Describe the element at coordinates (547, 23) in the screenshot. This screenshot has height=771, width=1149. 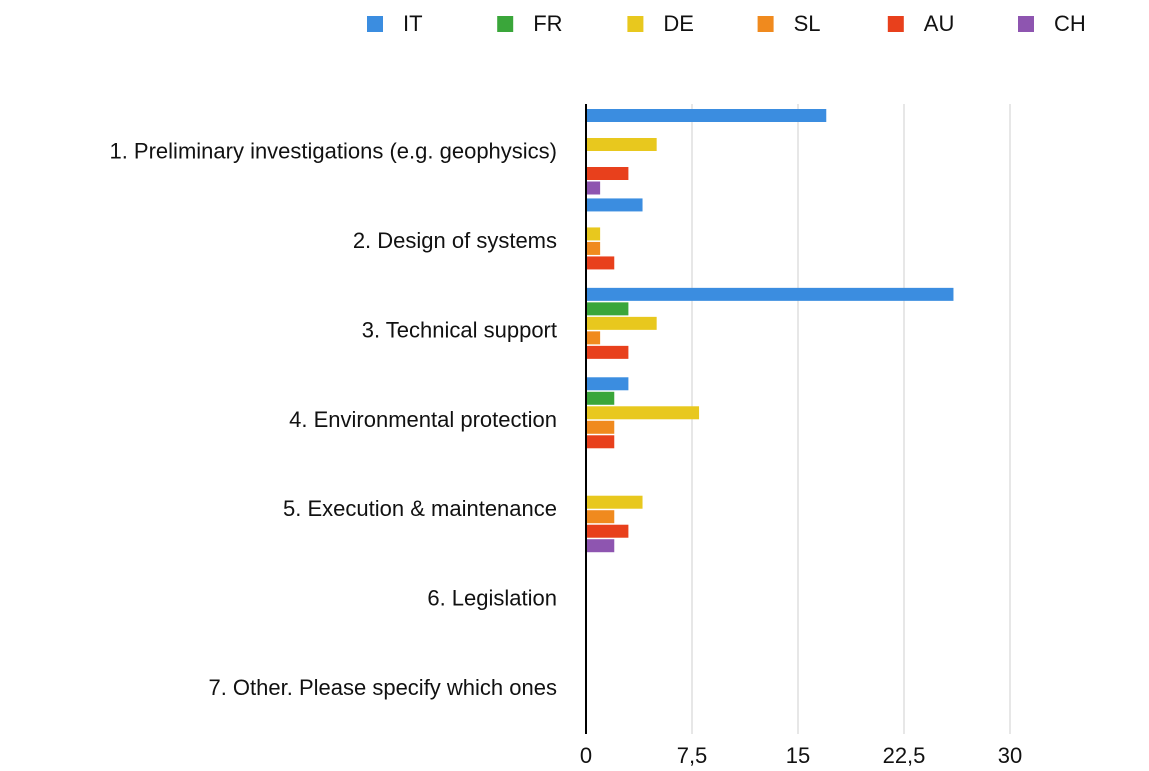
I see `legend-label: FR` at that location.